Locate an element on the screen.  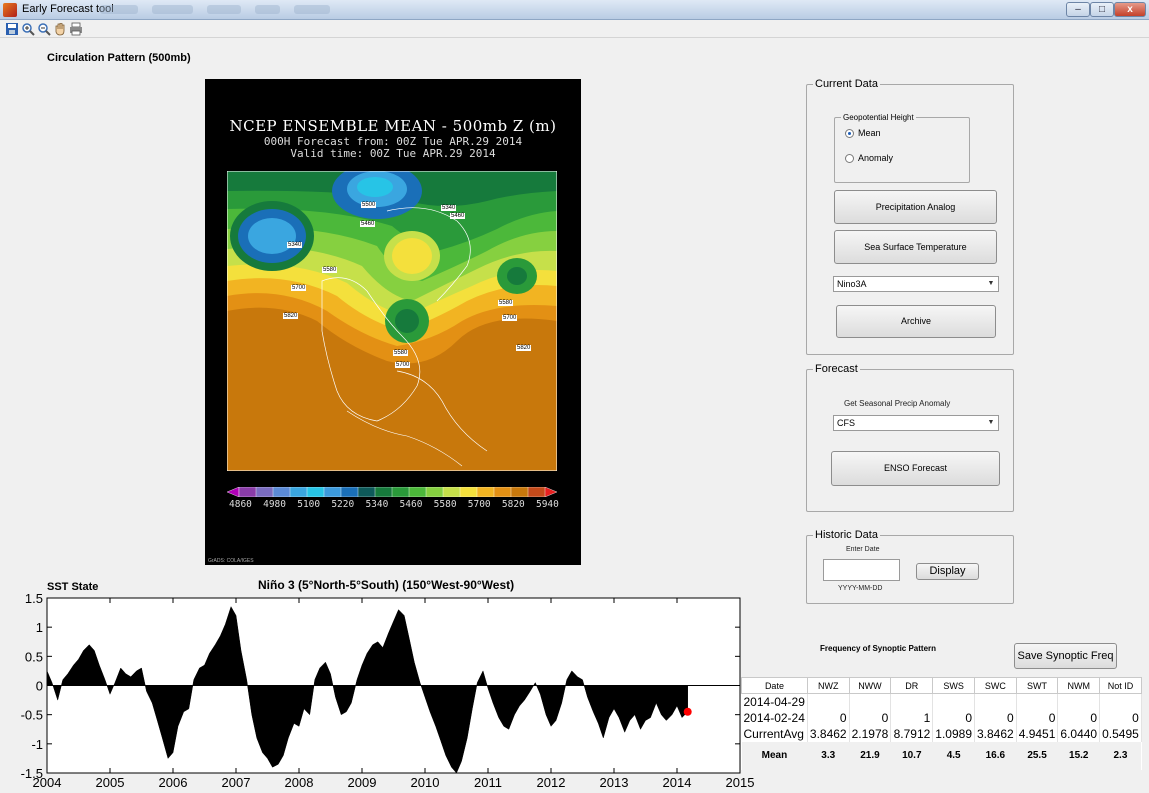
colorbar-tick-label: 5580 is located at coordinates (445, 504).